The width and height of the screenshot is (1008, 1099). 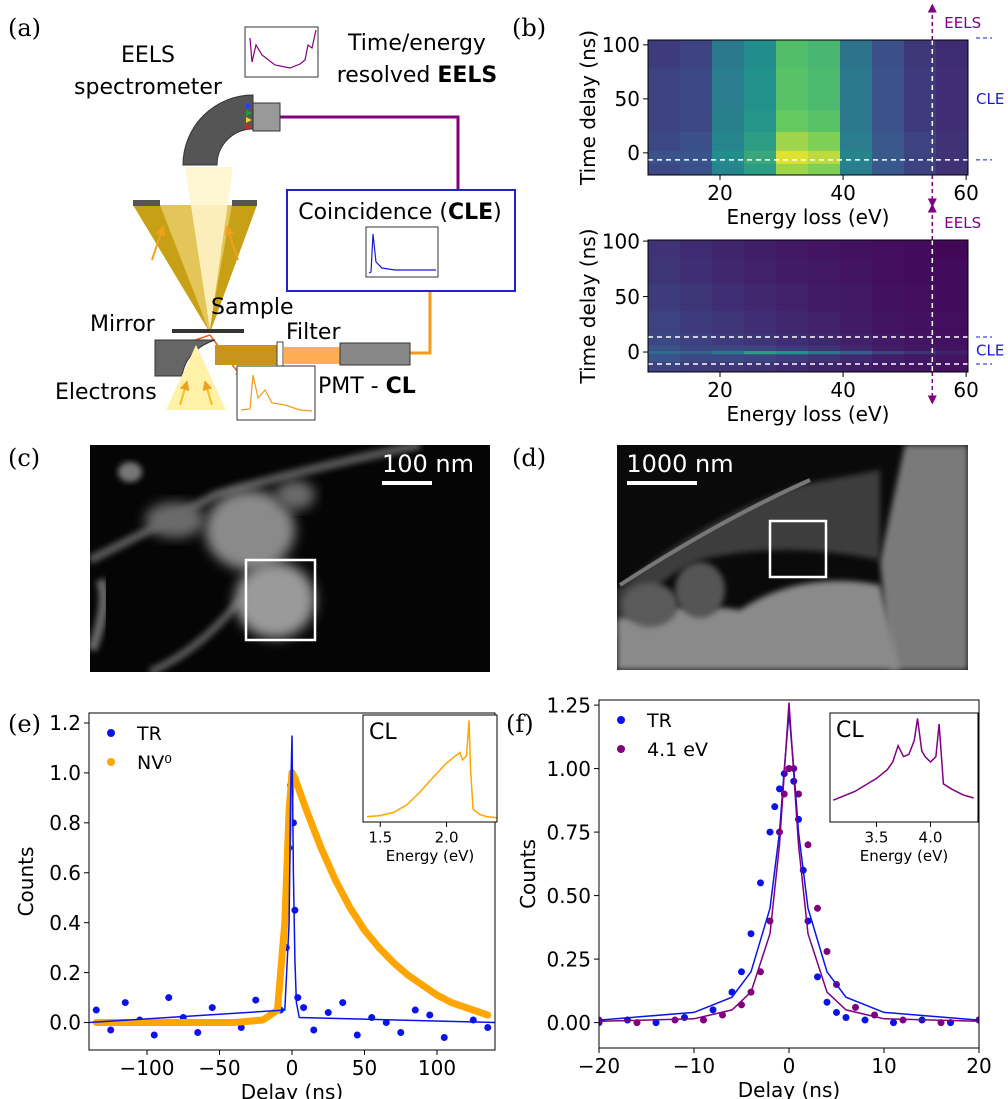 What do you see at coordinates (266, 117) in the screenshot?
I see `detector` at bounding box center [266, 117].